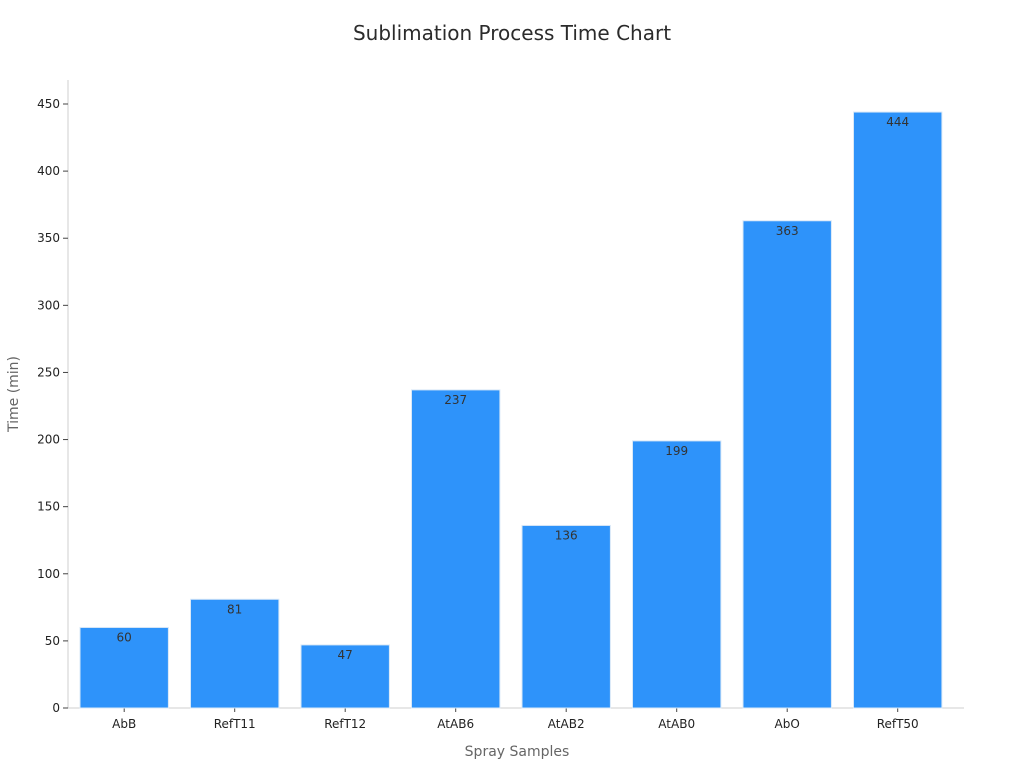 The width and height of the screenshot is (1024, 768). What do you see at coordinates (14, 394) in the screenshot?
I see `y-axis-label: Time (min)` at bounding box center [14, 394].